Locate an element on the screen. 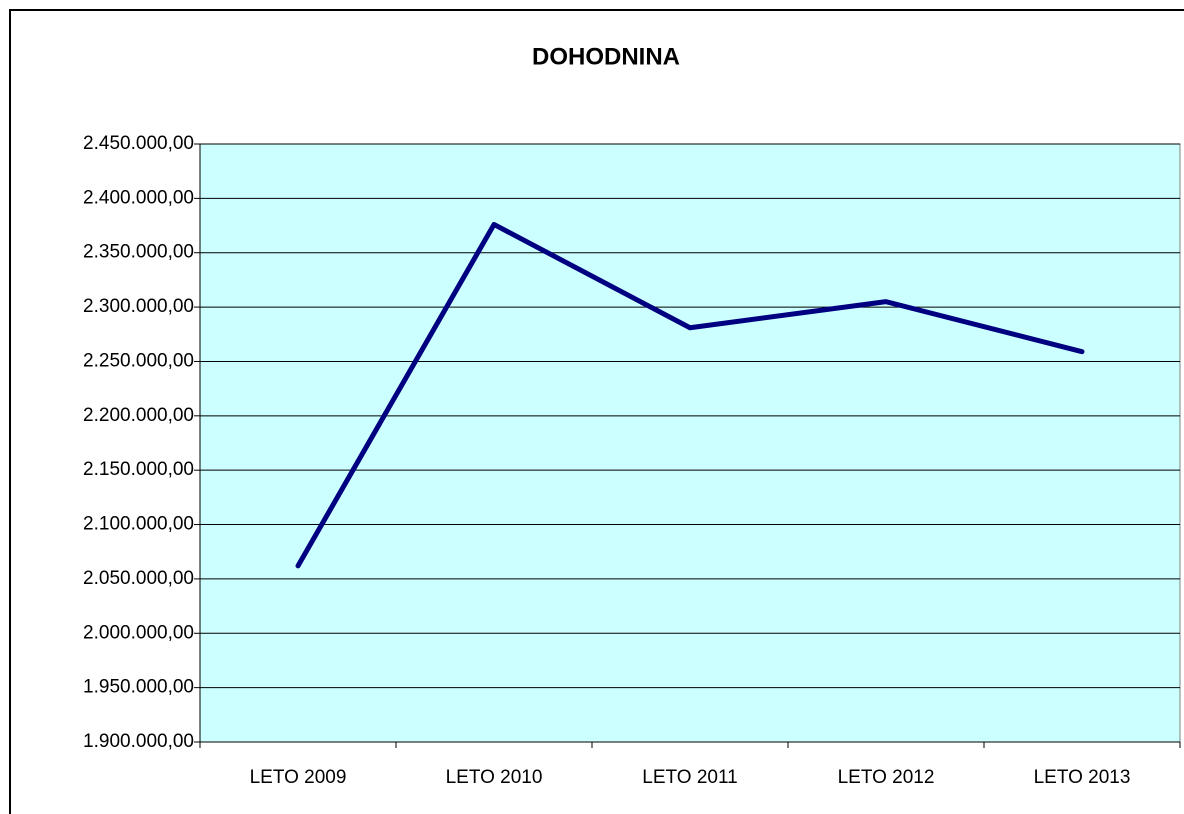  y-tick-label: 2.200.000,00 is located at coordinates (138, 415).